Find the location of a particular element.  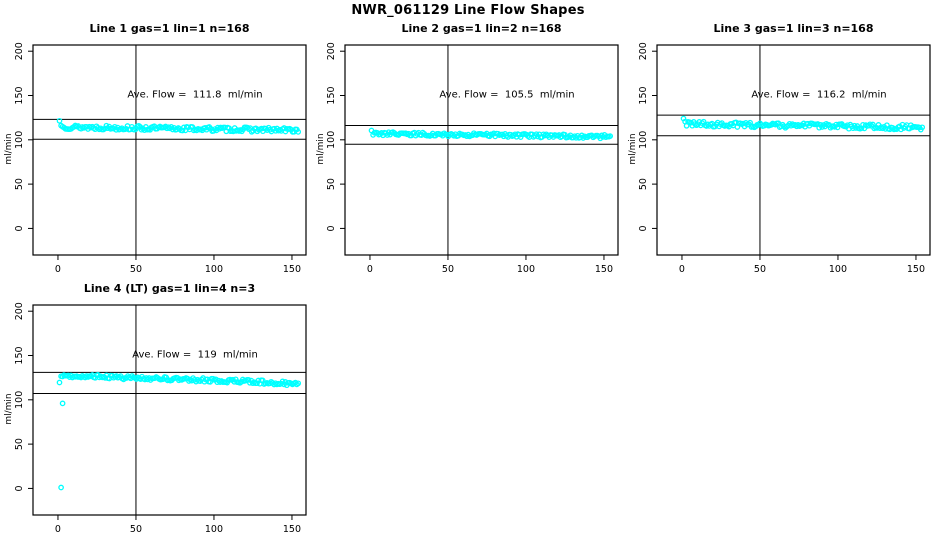

avg-flow-annotation: Ave. Flow = 119 ml/min is located at coordinates (195, 355).